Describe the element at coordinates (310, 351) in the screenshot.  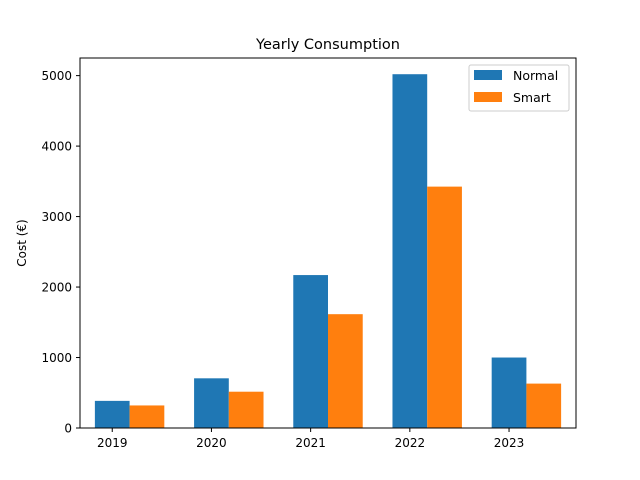
I see `bar-normal-2021` at that location.